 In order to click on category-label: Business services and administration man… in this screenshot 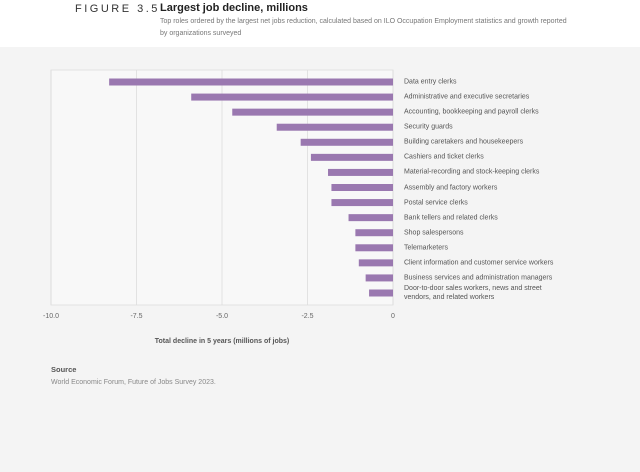, I will do `click(478, 278)`.